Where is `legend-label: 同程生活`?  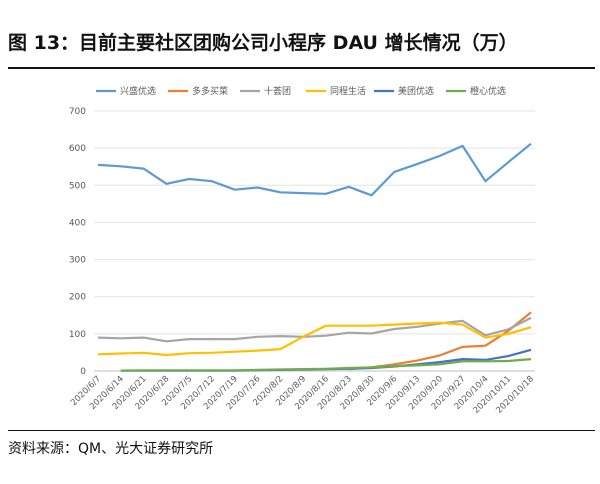 legend-label: 同程生活 is located at coordinates (348, 91).